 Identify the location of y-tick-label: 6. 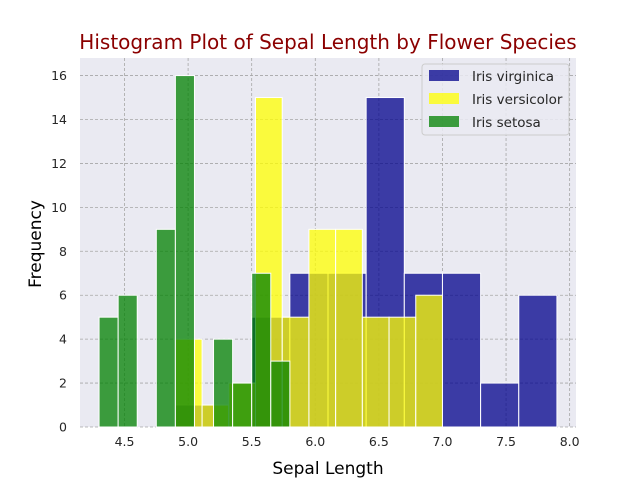
(63, 295).